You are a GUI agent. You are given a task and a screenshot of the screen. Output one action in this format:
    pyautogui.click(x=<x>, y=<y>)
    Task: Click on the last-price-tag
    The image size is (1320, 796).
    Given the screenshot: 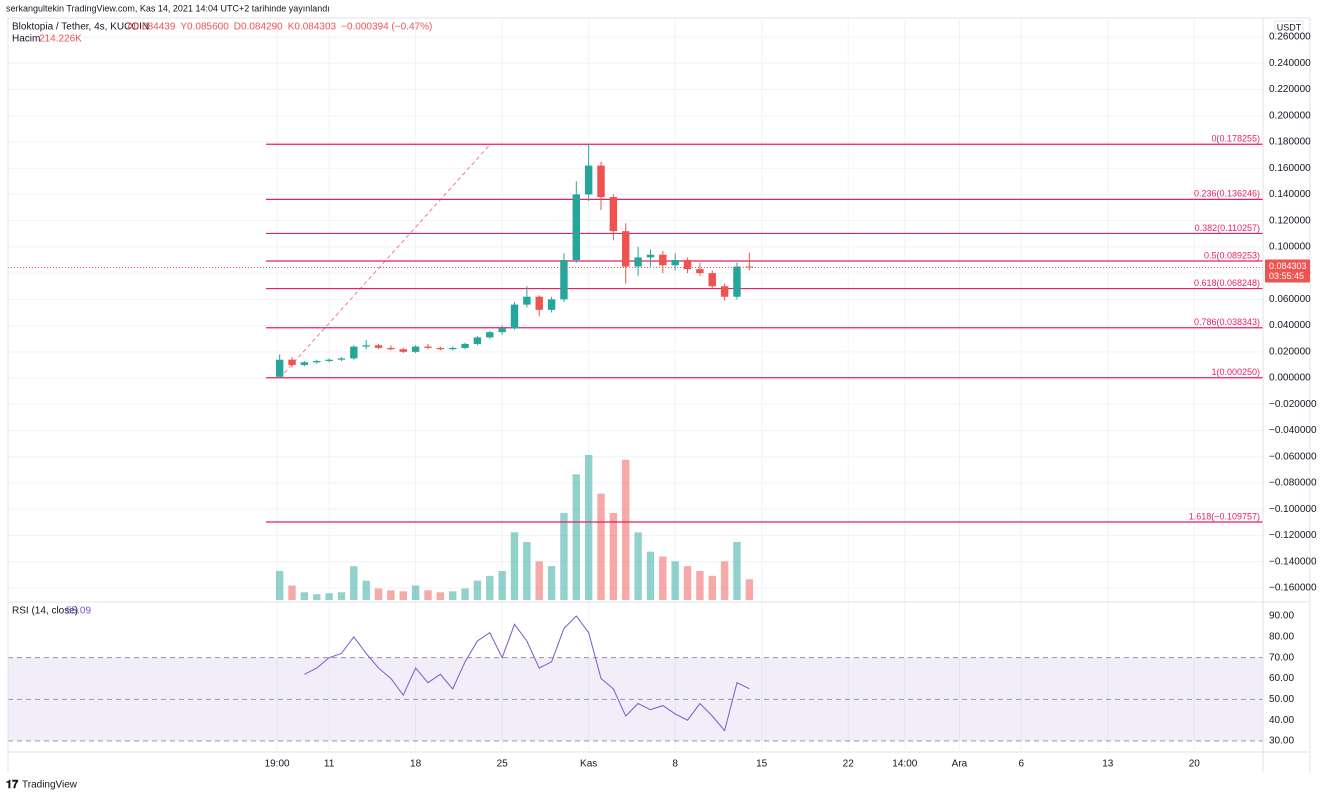 What is the action you would take?
    pyautogui.click(x=1287, y=271)
    